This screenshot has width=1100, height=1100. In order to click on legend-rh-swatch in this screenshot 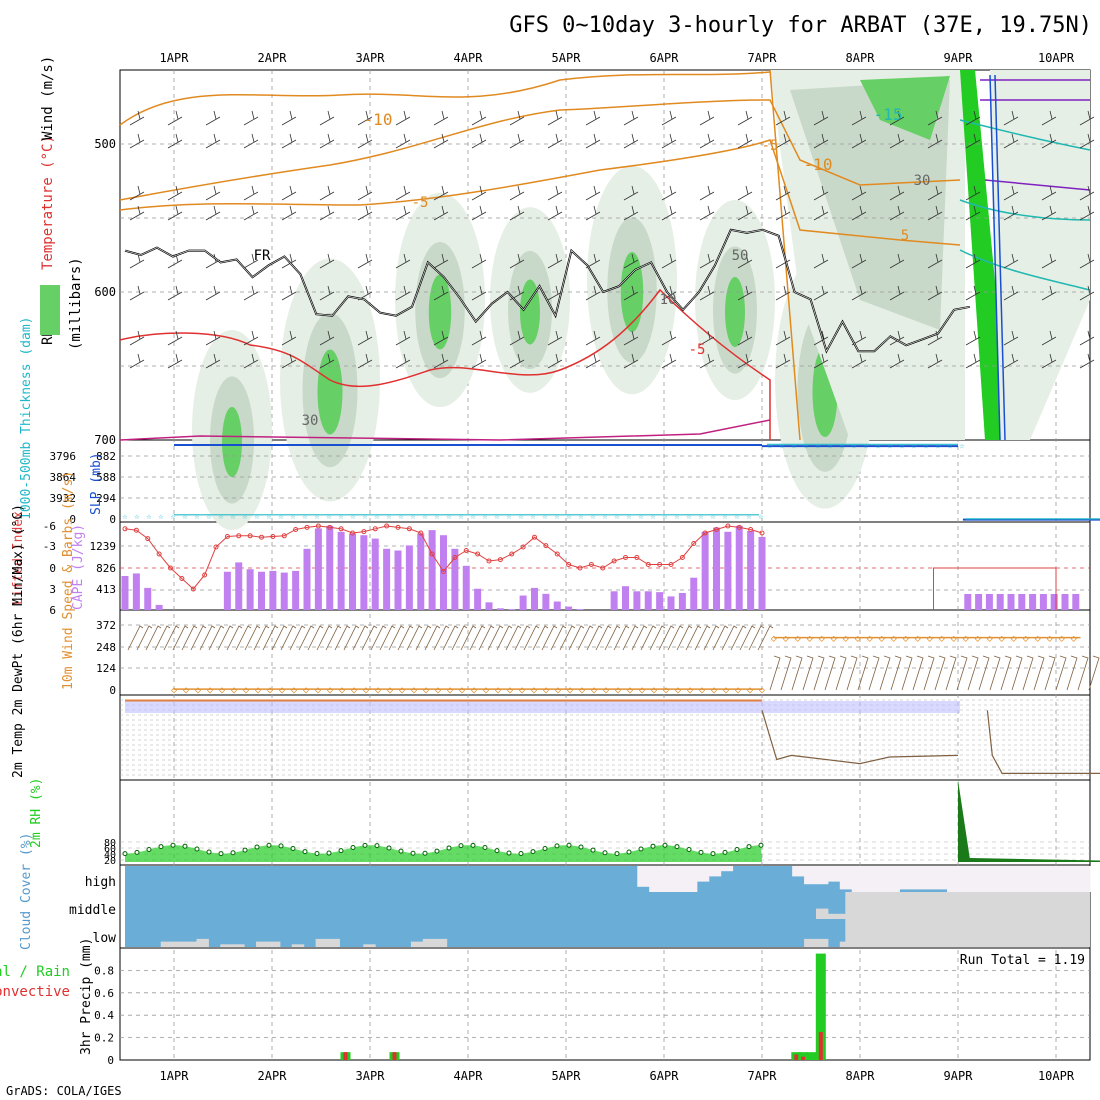, I will do `click(50, 310)`.